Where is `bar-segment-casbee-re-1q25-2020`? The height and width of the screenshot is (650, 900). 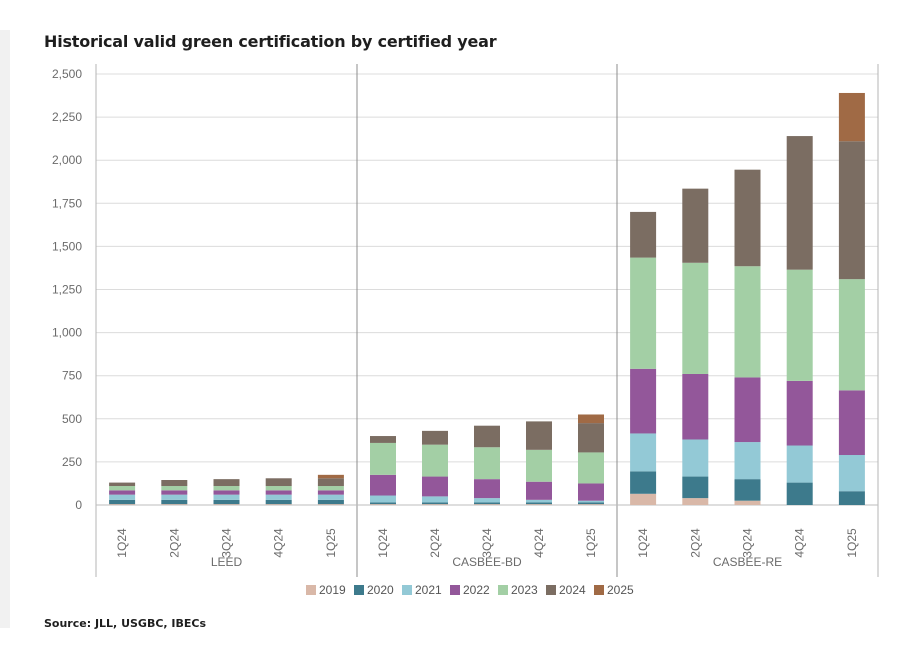 bar-segment-casbee-re-1q25-2020 is located at coordinates (851, 498).